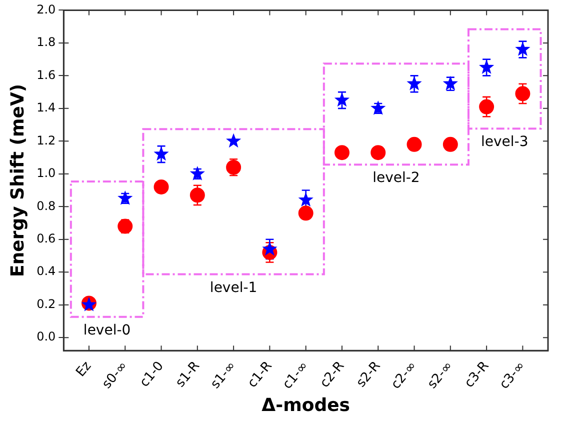 The image size is (562, 423). What do you see at coordinates (46, 140) in the screenshot?
I see `y-tick-label: 1.2` at bounding box center [46, 140].